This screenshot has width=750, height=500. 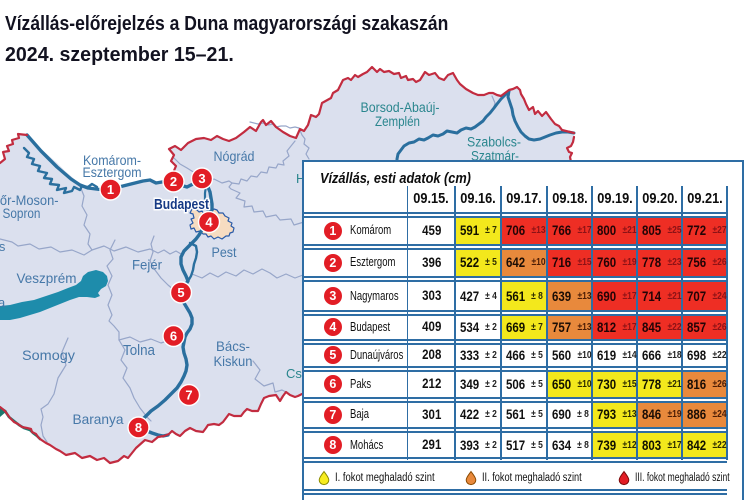 I want to click on svg-text: Kiskun, so click(x=233, y=361).